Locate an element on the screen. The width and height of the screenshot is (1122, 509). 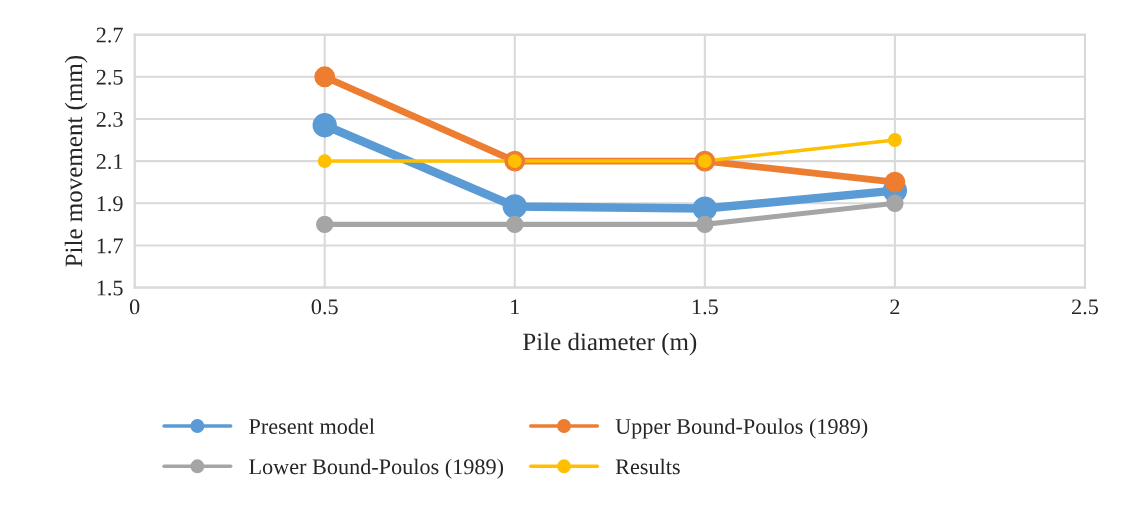
x-tick-label: 2 is located at coordinates (895, 307).